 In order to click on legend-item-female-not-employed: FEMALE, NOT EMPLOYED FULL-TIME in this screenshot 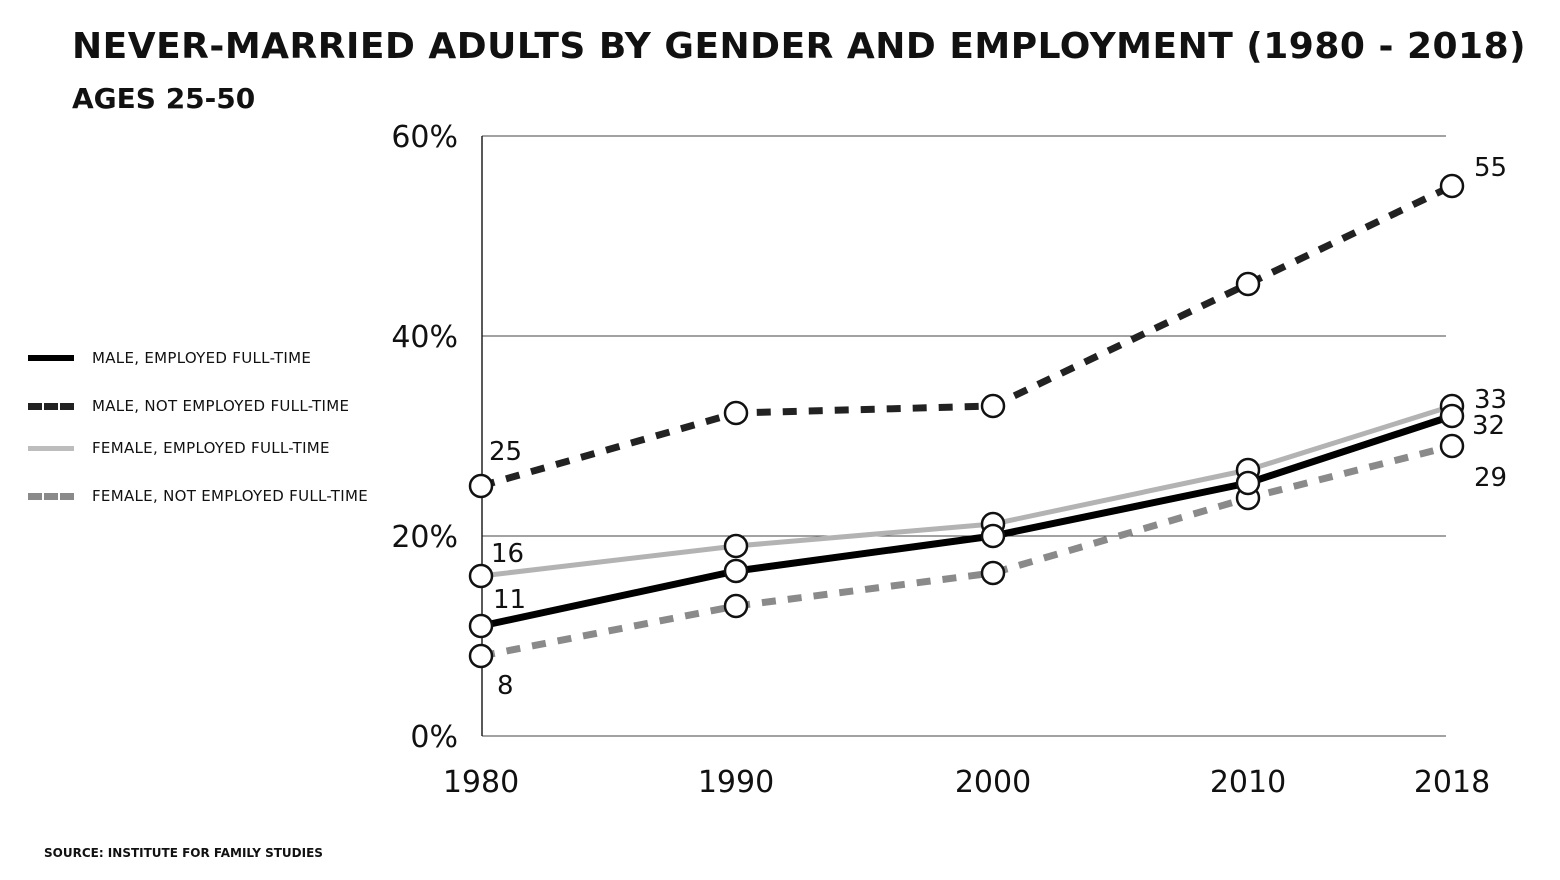, I will do `click(198, 496)`.